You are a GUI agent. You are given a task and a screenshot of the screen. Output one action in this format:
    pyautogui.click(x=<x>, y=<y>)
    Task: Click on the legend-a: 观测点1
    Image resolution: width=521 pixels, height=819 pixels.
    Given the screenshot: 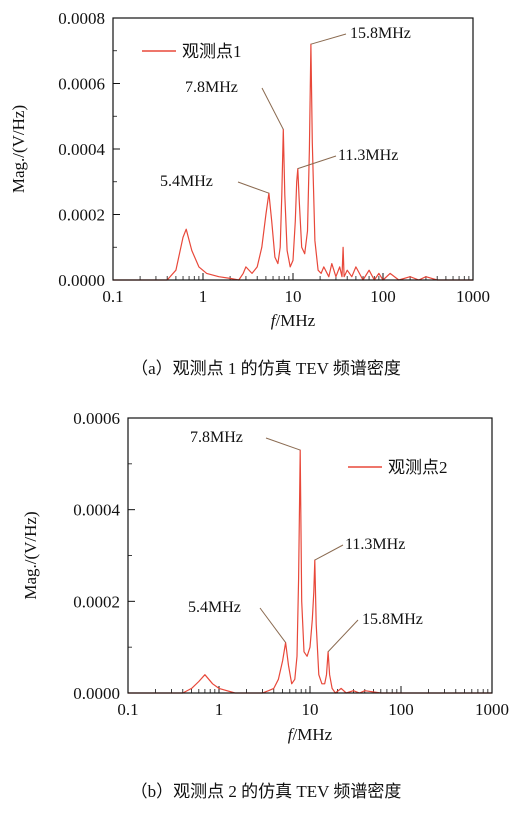 What is the action you would take?
    pyautogui.click(x=192, y=51)
    